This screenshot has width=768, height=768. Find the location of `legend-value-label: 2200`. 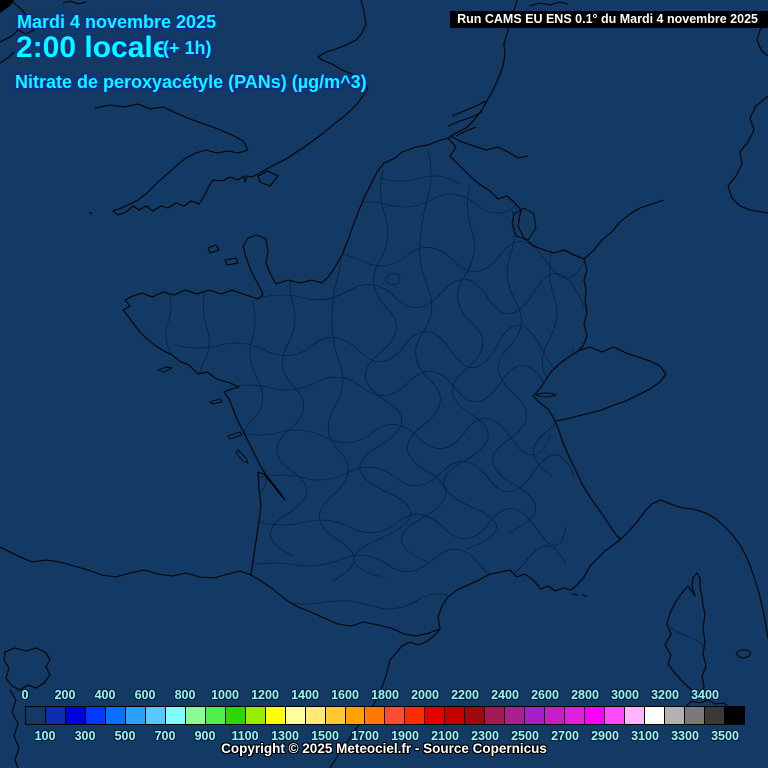

legend-value-label: 2200 is located at coordinates (465, 695).